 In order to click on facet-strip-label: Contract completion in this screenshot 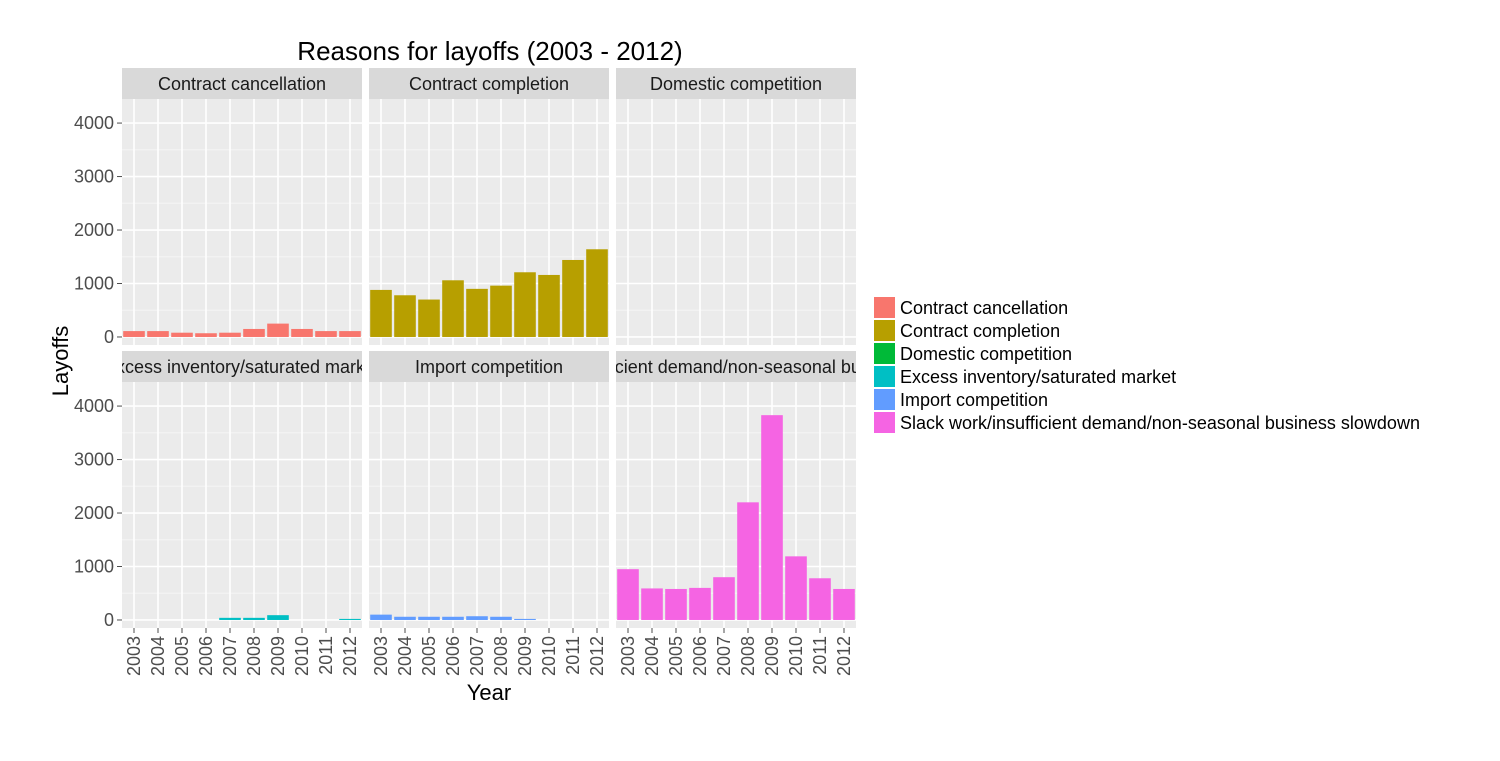, I will do `click(489, 84)`.